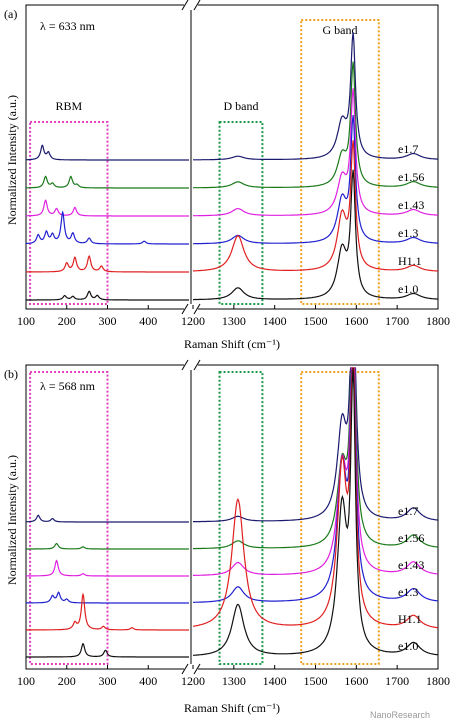 The image size is (458, 725). I want to click on region-label: D band, so click(240, 106).